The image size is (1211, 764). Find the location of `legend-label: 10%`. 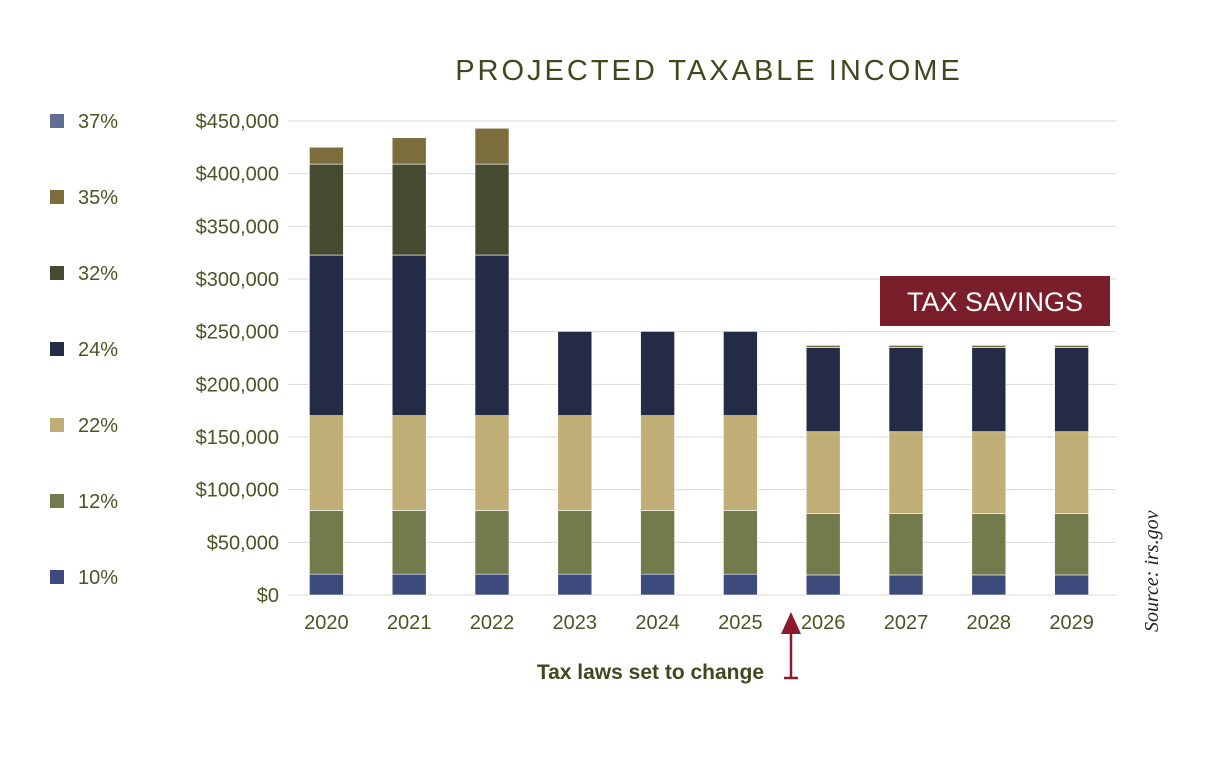

legend-label: 10% is located at coordinates (98, 578).